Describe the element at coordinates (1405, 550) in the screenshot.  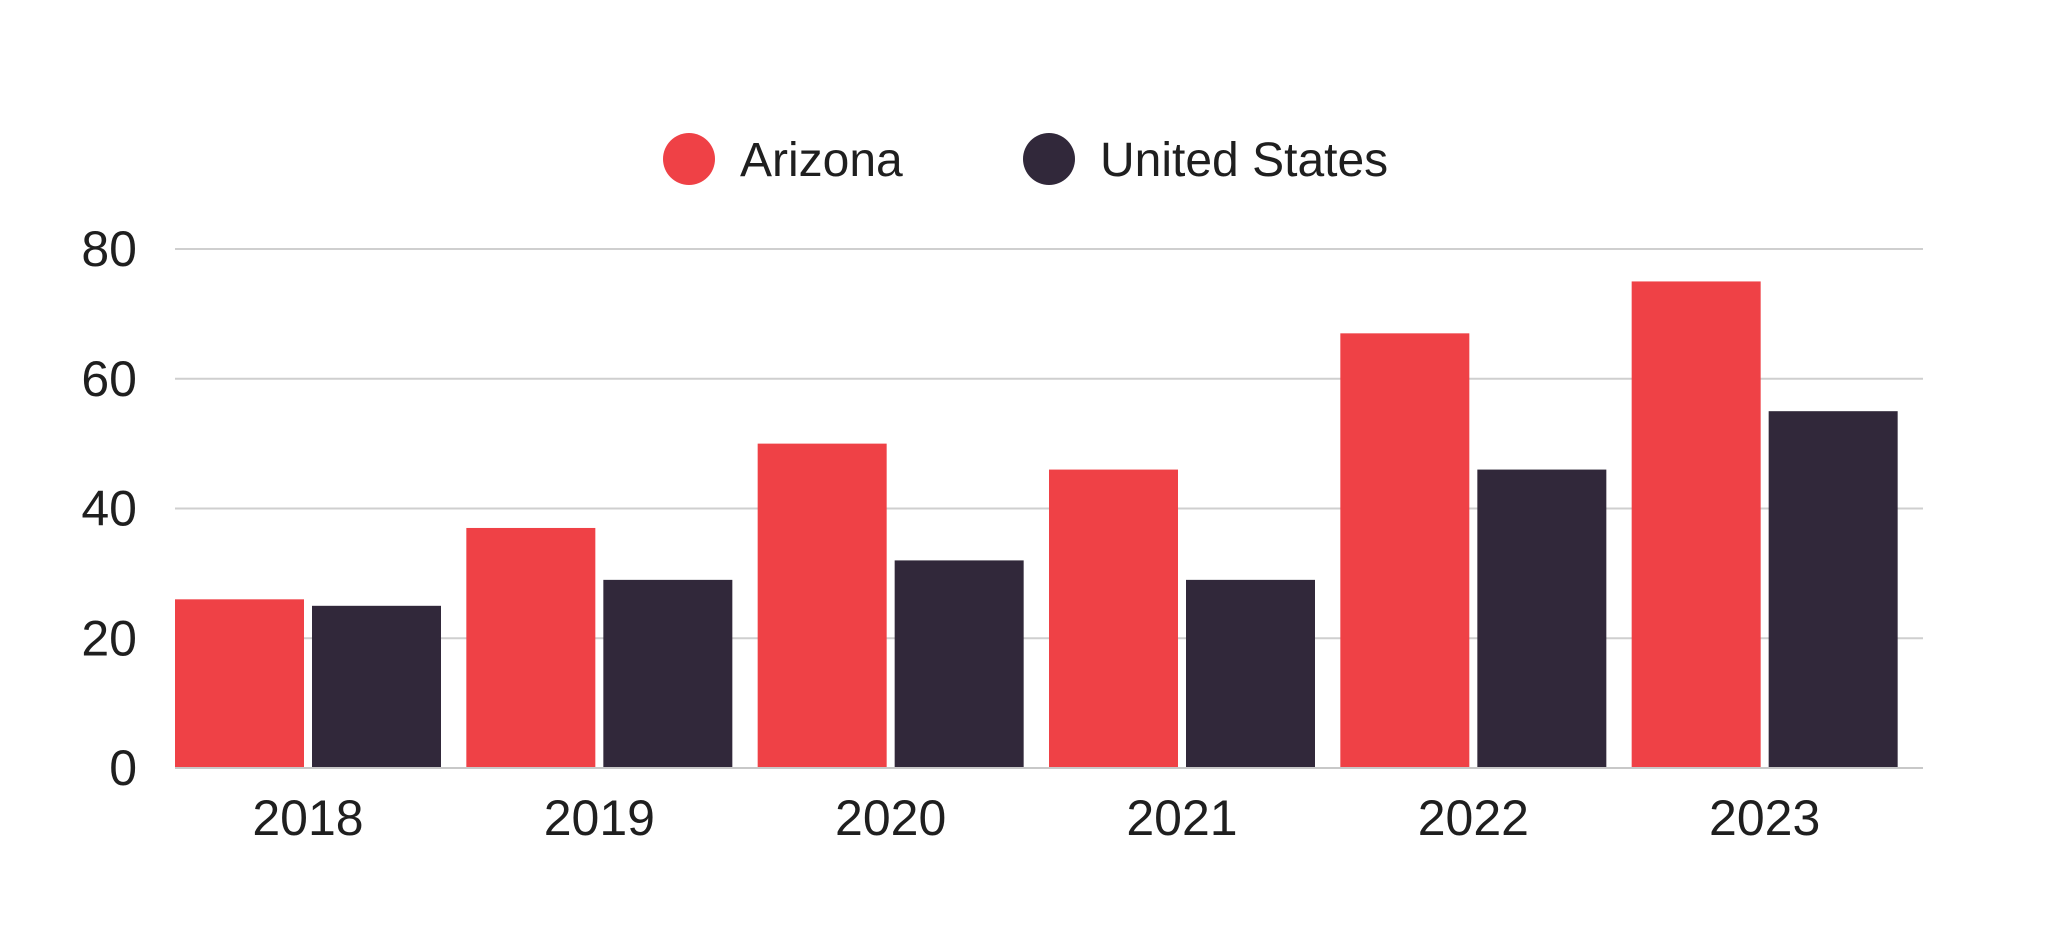
I see `bar-arizona-2022` at that location.